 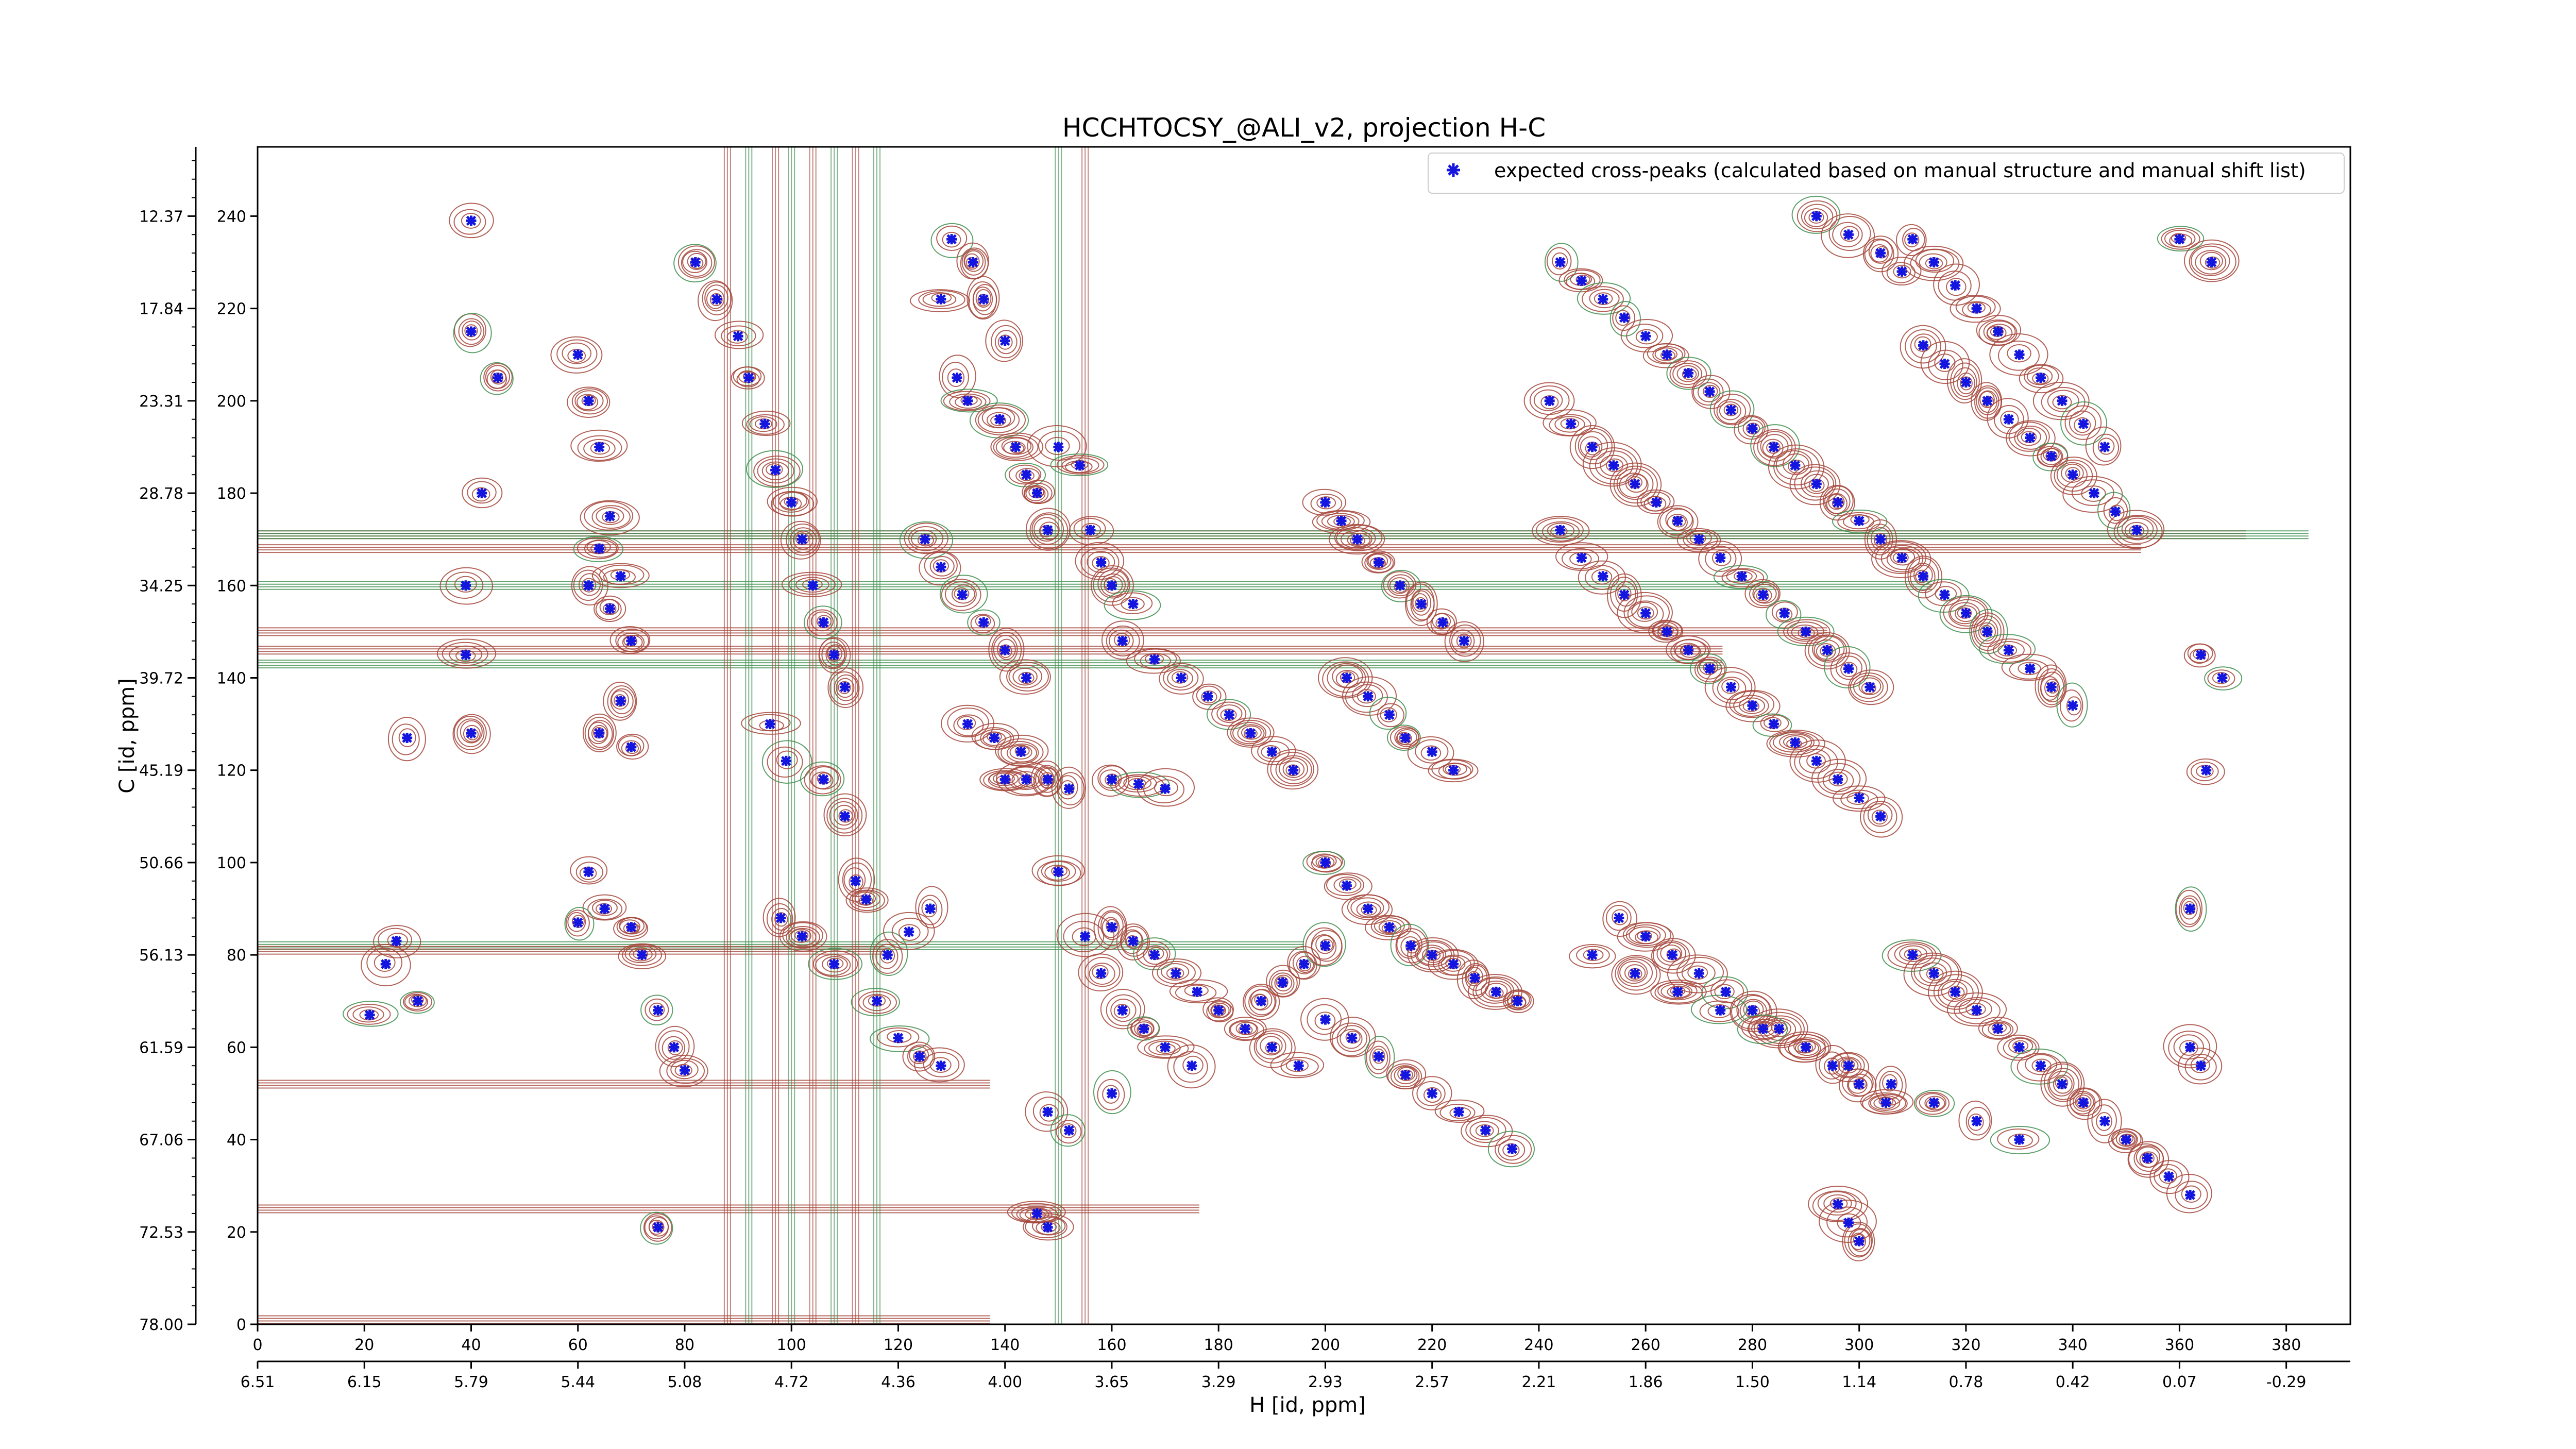 I want to click on x-ppm-tick-label: 5.44, so click(x=578, y=1382).